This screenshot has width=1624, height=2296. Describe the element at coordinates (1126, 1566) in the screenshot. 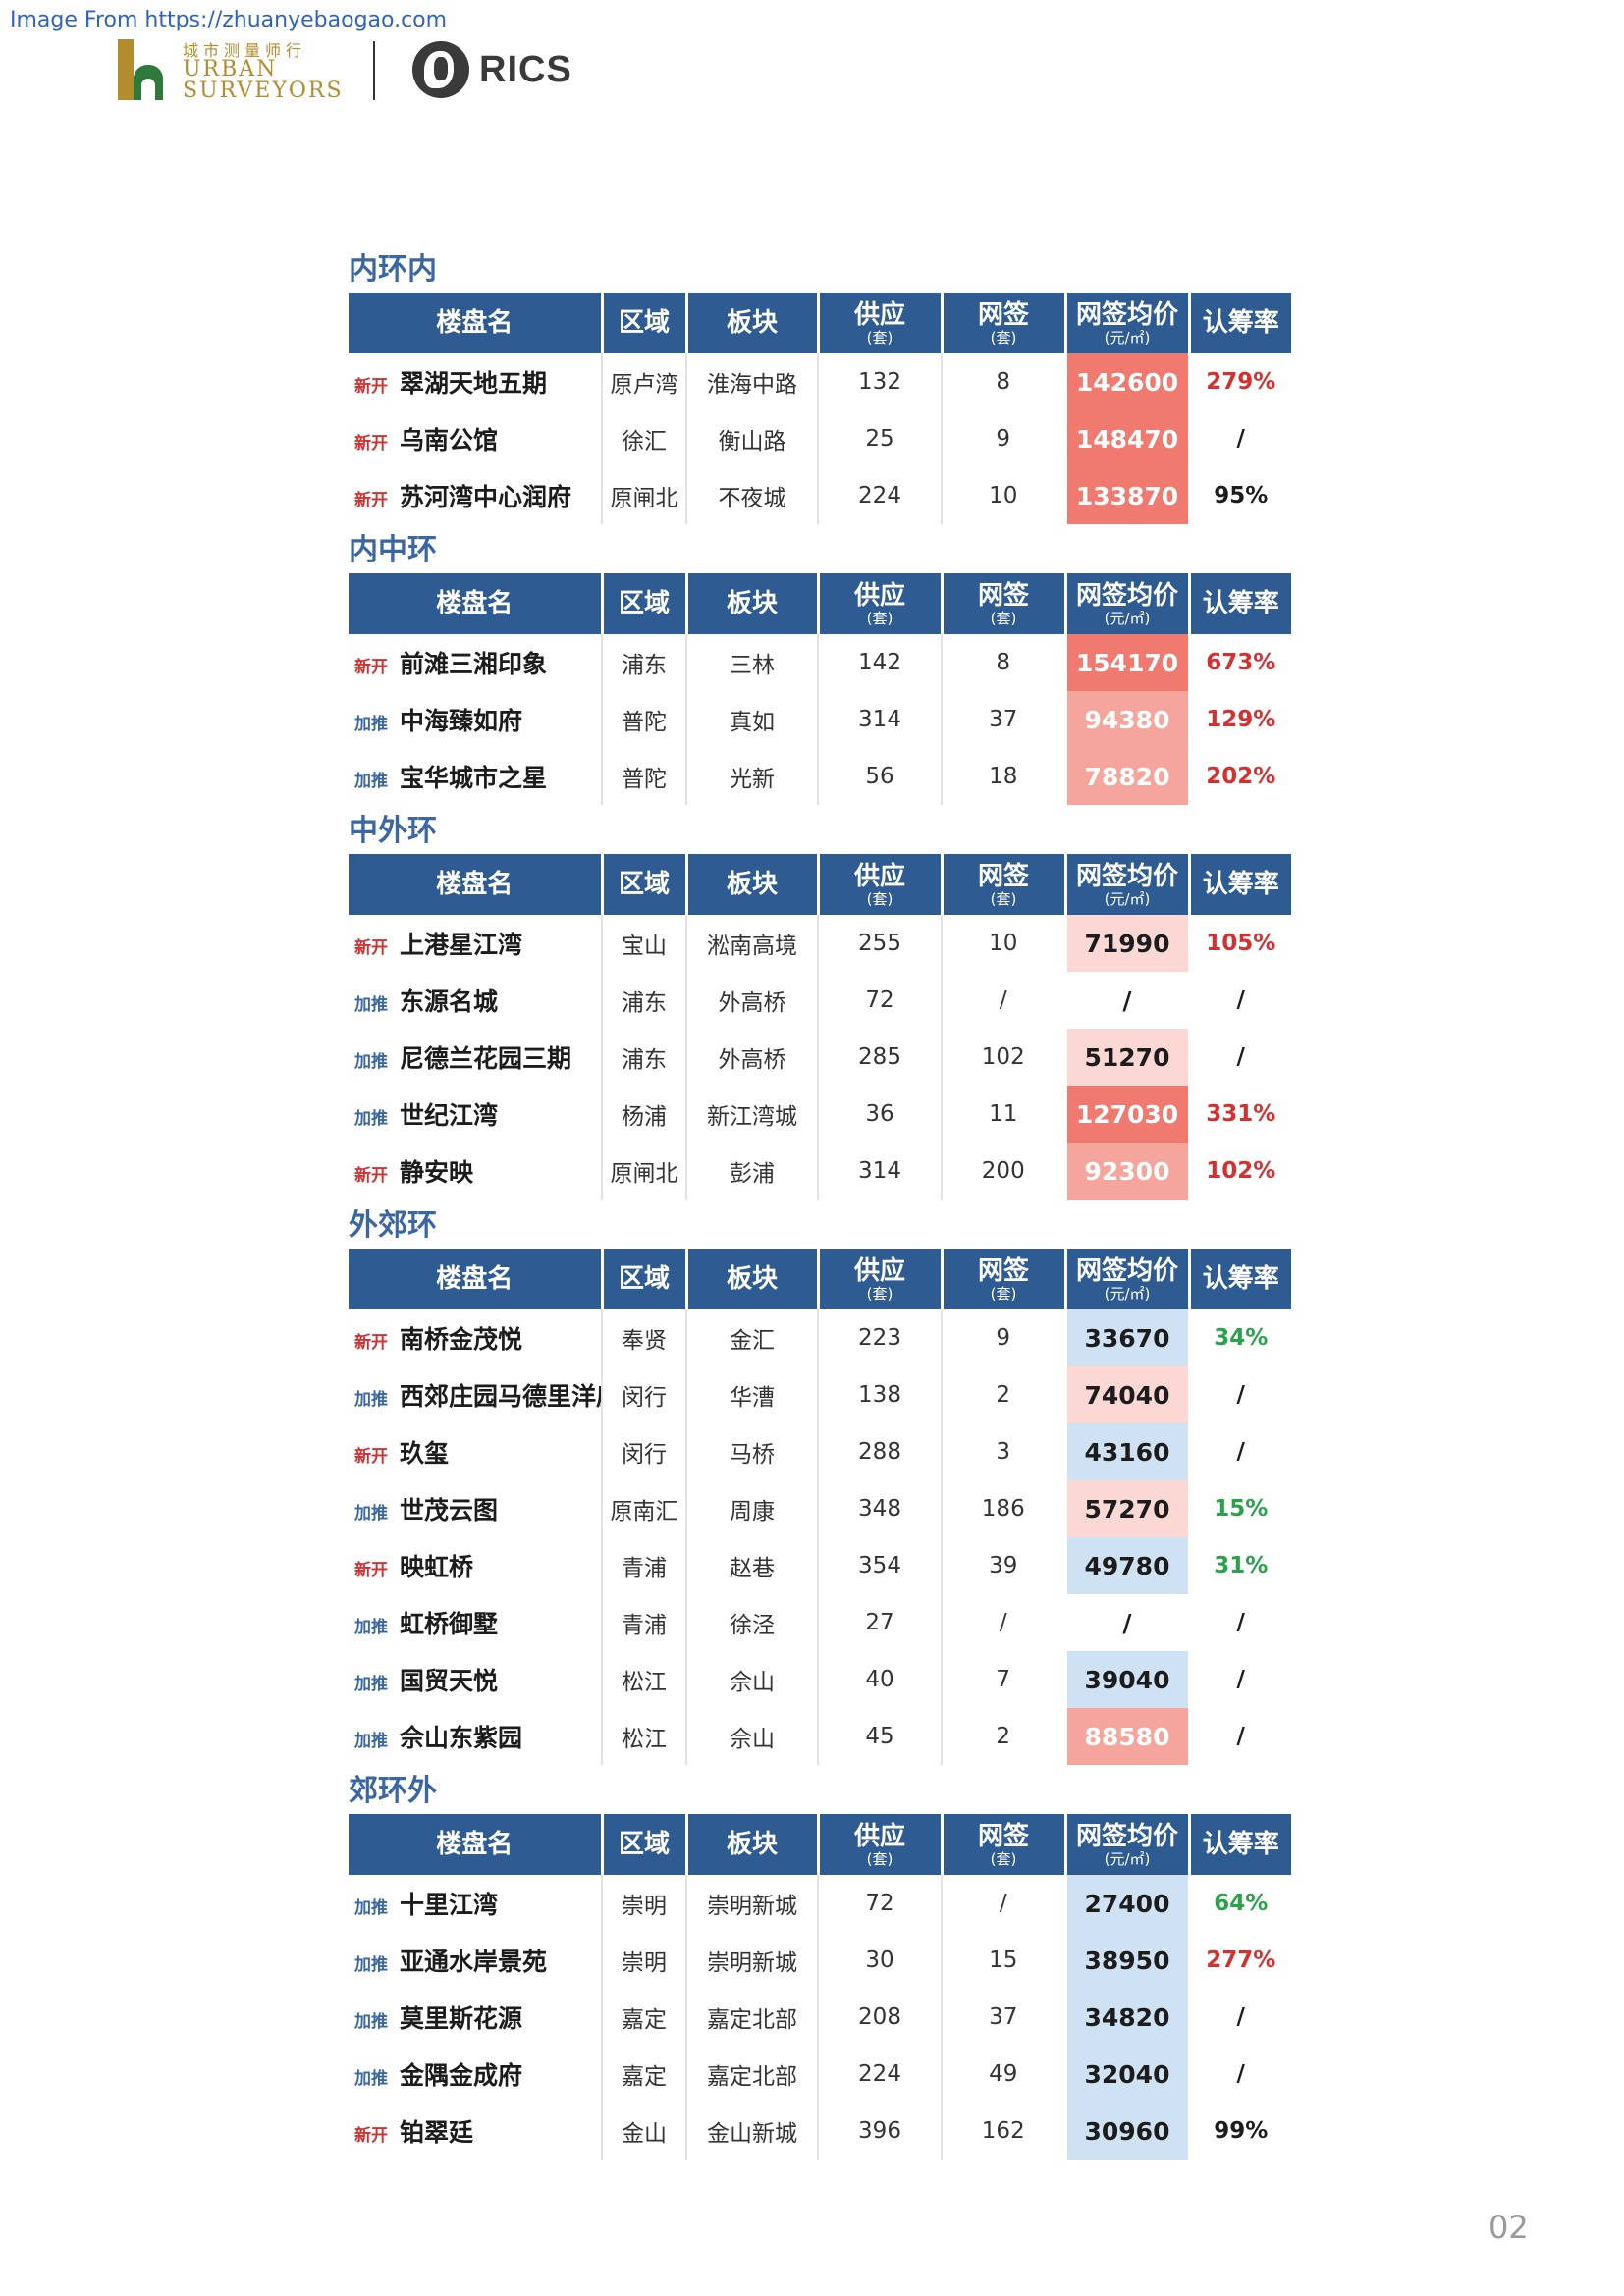

I see `avg-price-cell: 49780` at that location.